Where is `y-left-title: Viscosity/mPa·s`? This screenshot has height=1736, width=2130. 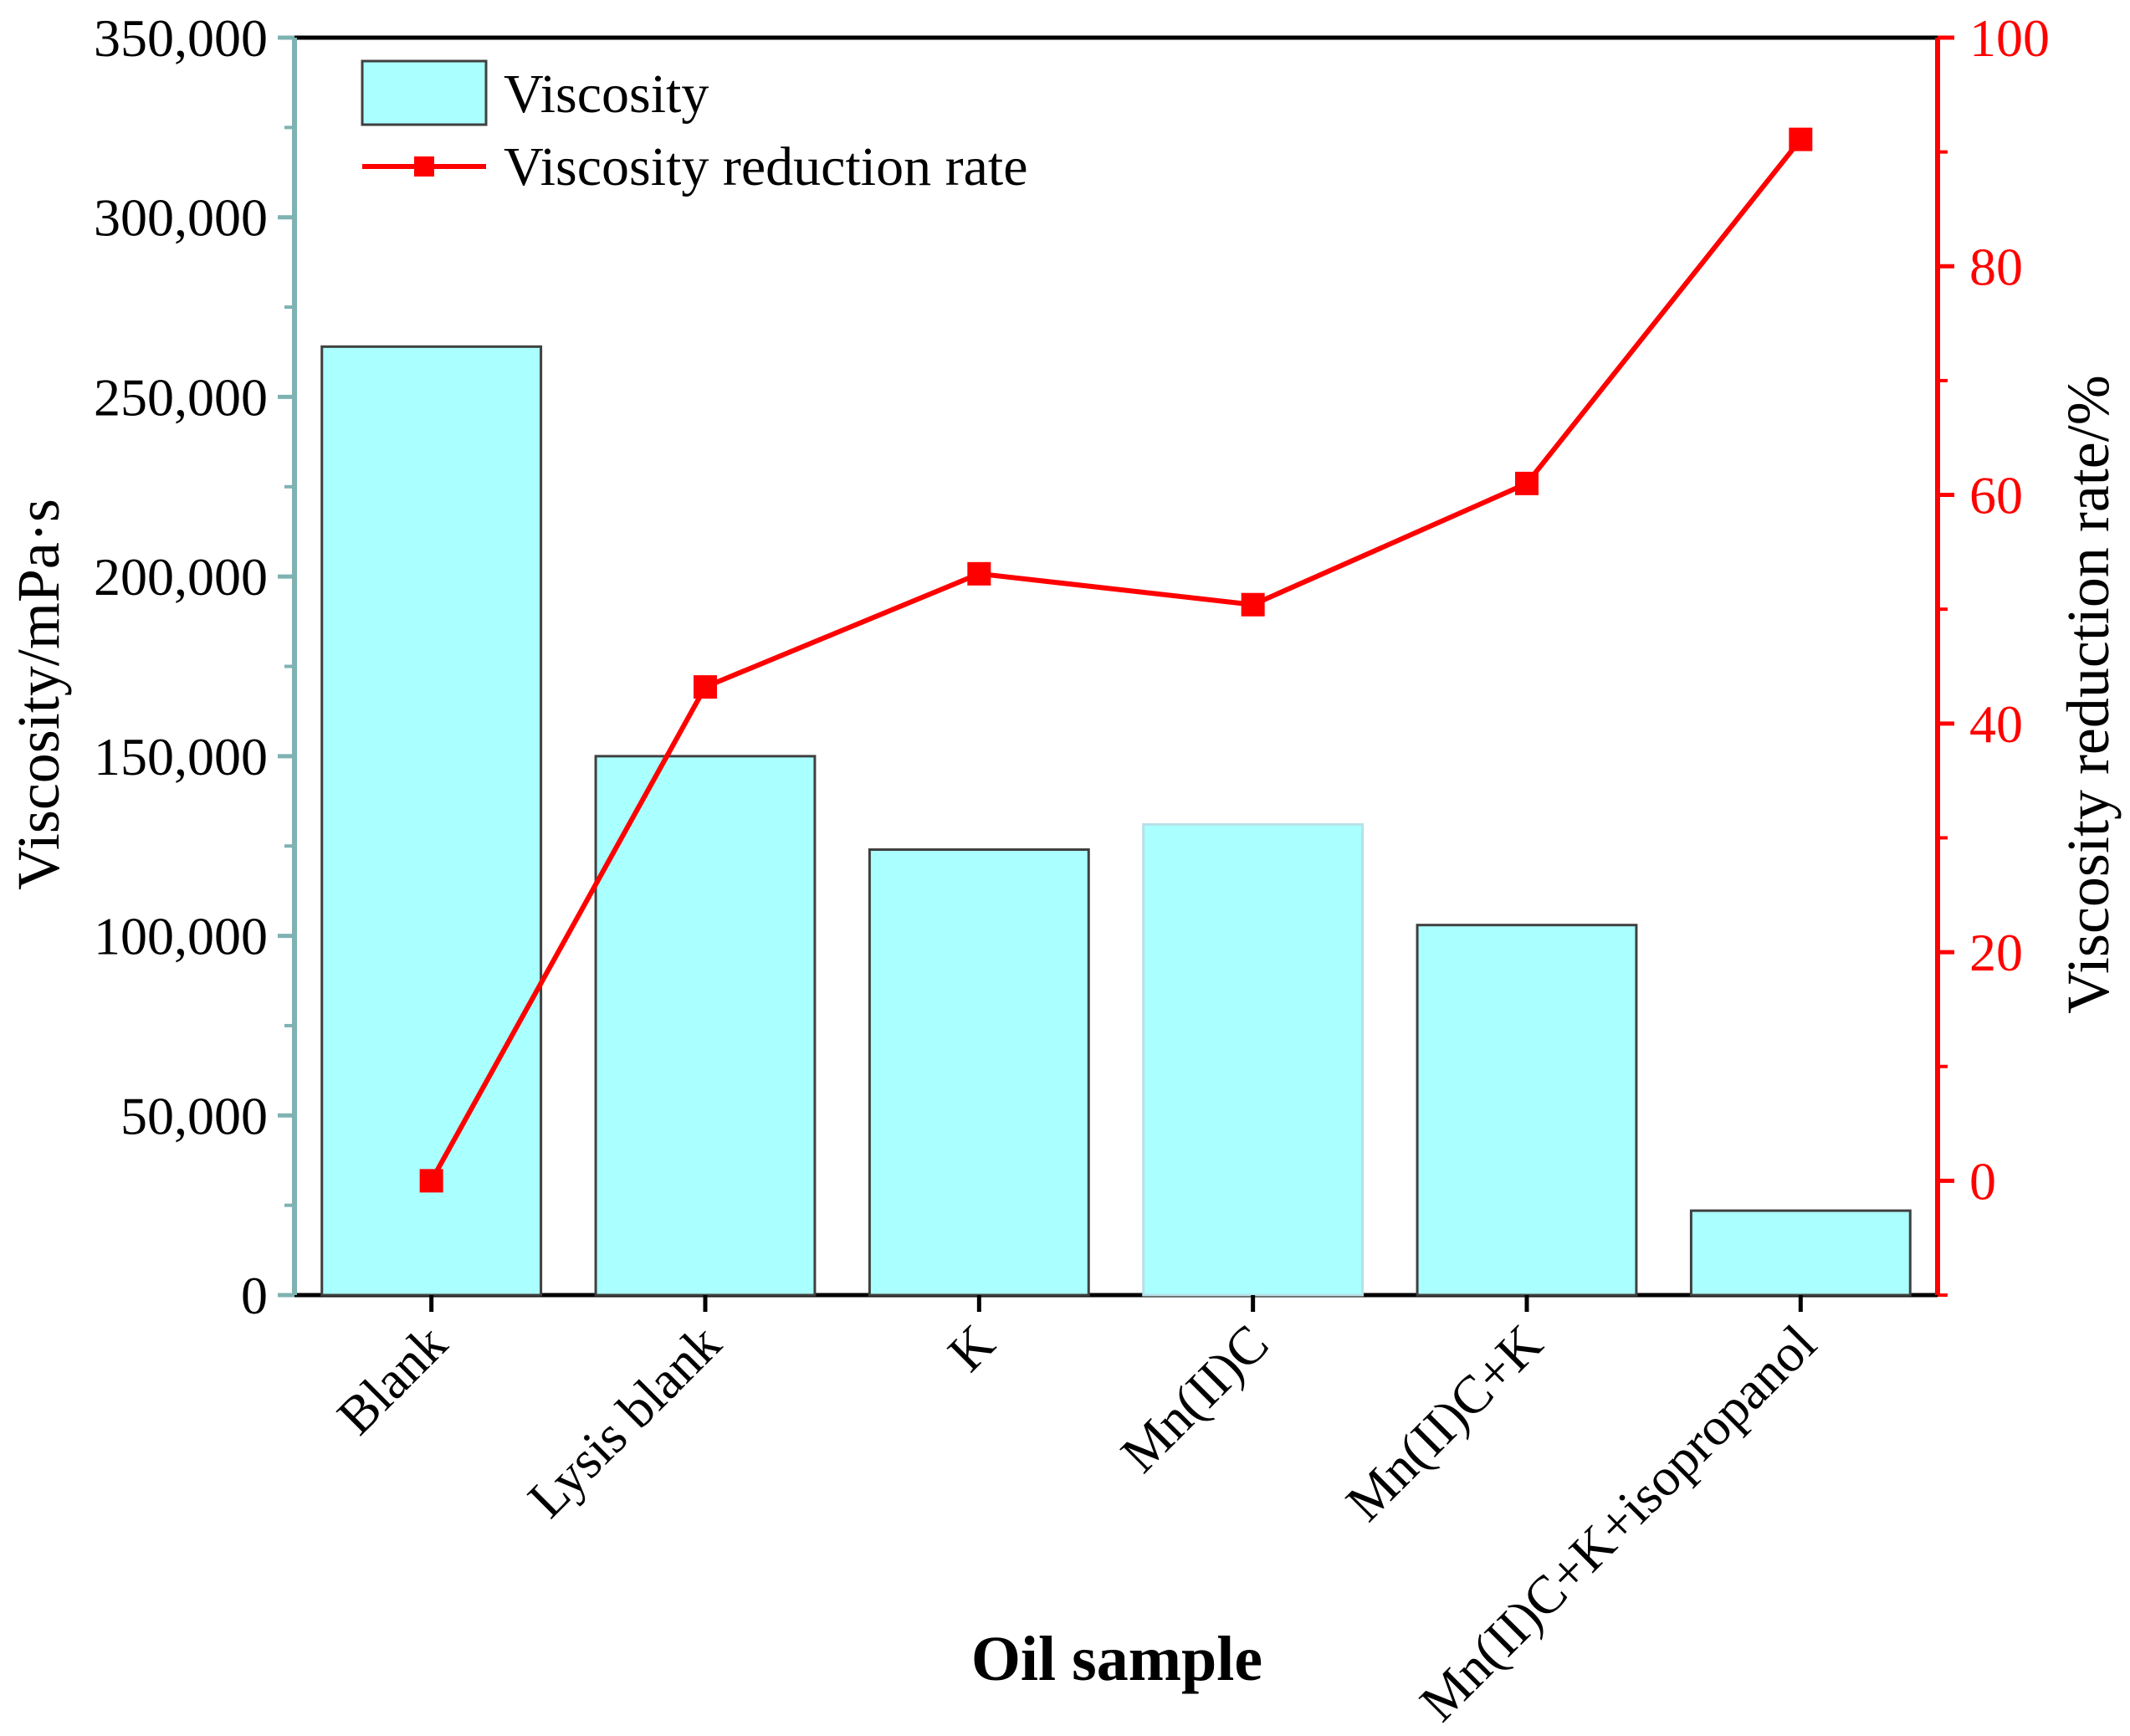
y-left-title: Viscosity/mPa·s is located at coordinates (38, 694).